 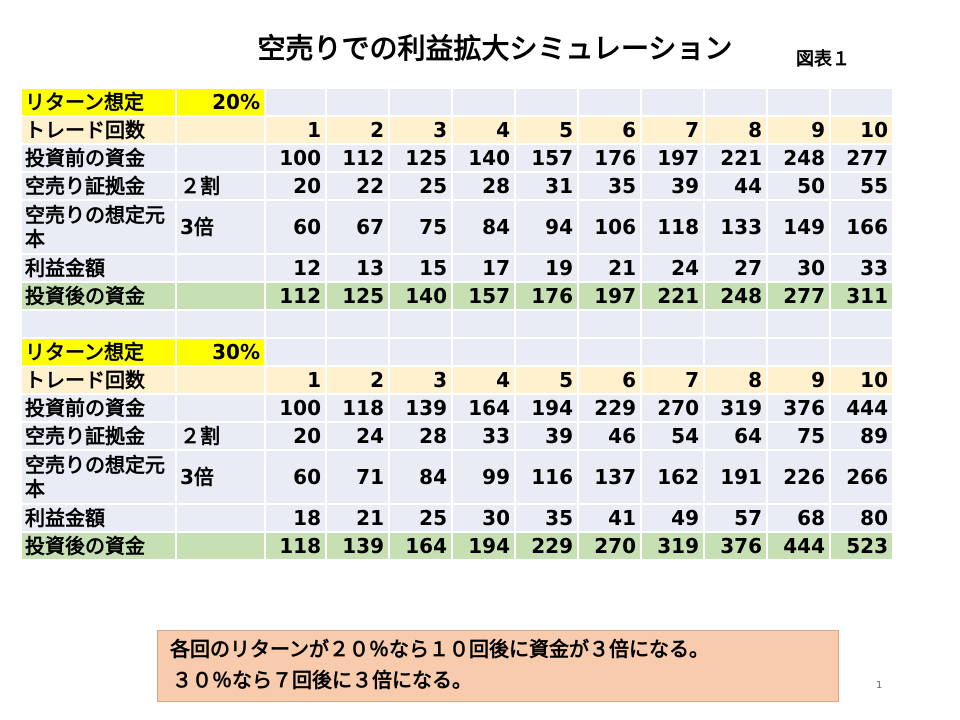 What do you see at coordinates (439, 649) in the screenshot?
I see `note-line-1: 各回のリターンが２０％なら１０回後に資金が３倍になる。` at bounding box center [439, 649].